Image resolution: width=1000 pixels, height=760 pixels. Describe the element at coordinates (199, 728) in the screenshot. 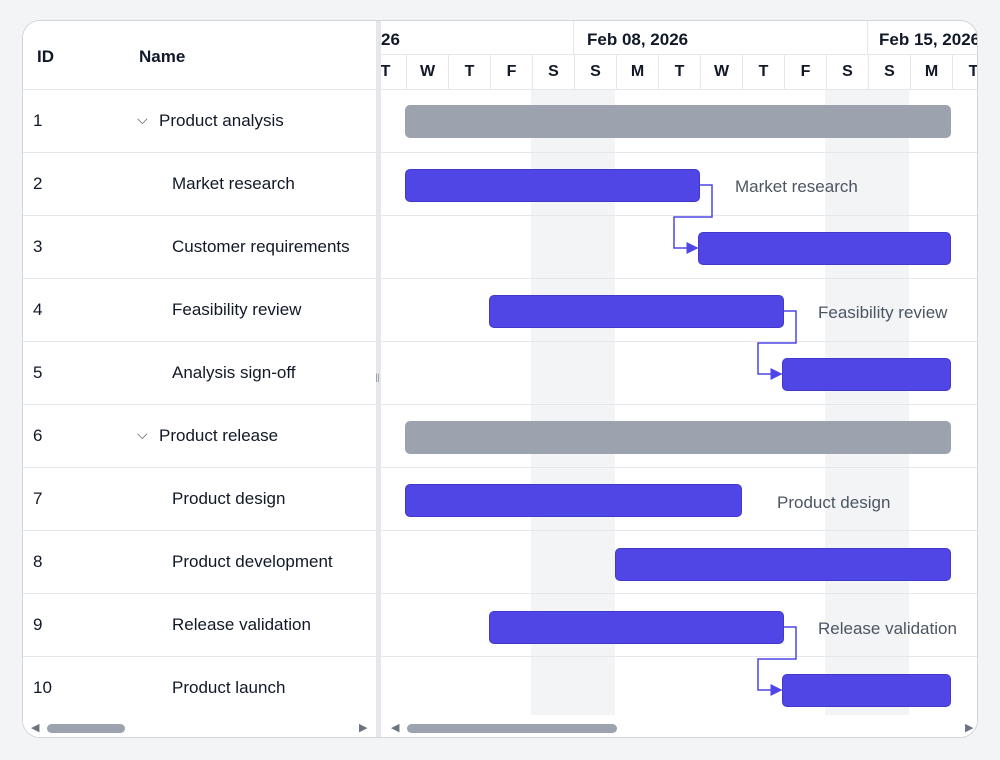

I see `grid-horizontal-scrollbar: ◀ ▶` at that location.